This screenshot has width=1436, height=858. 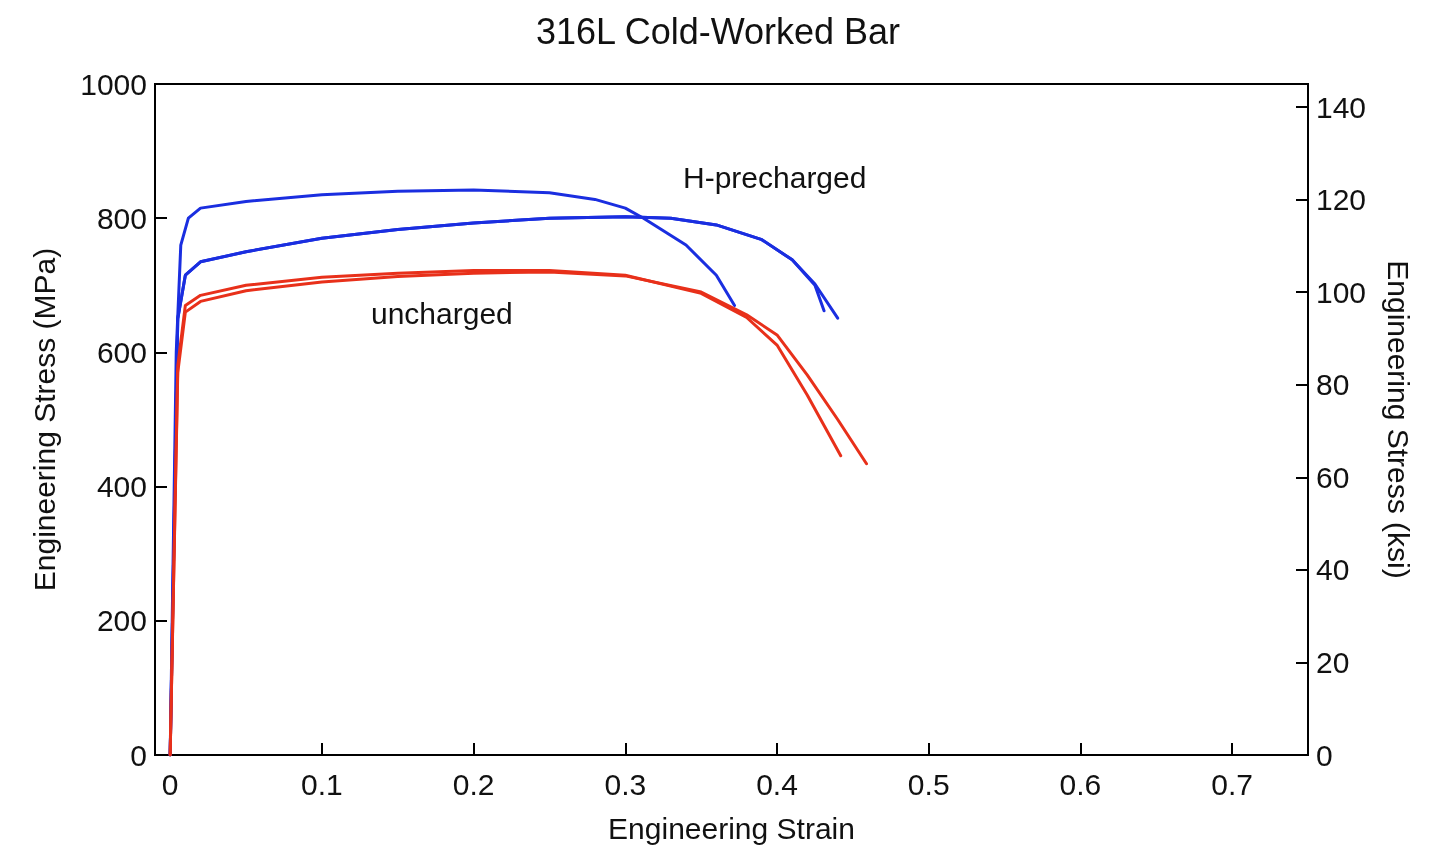 I want to click on x-tick-label: 0.5, so click(x=928, y=784).